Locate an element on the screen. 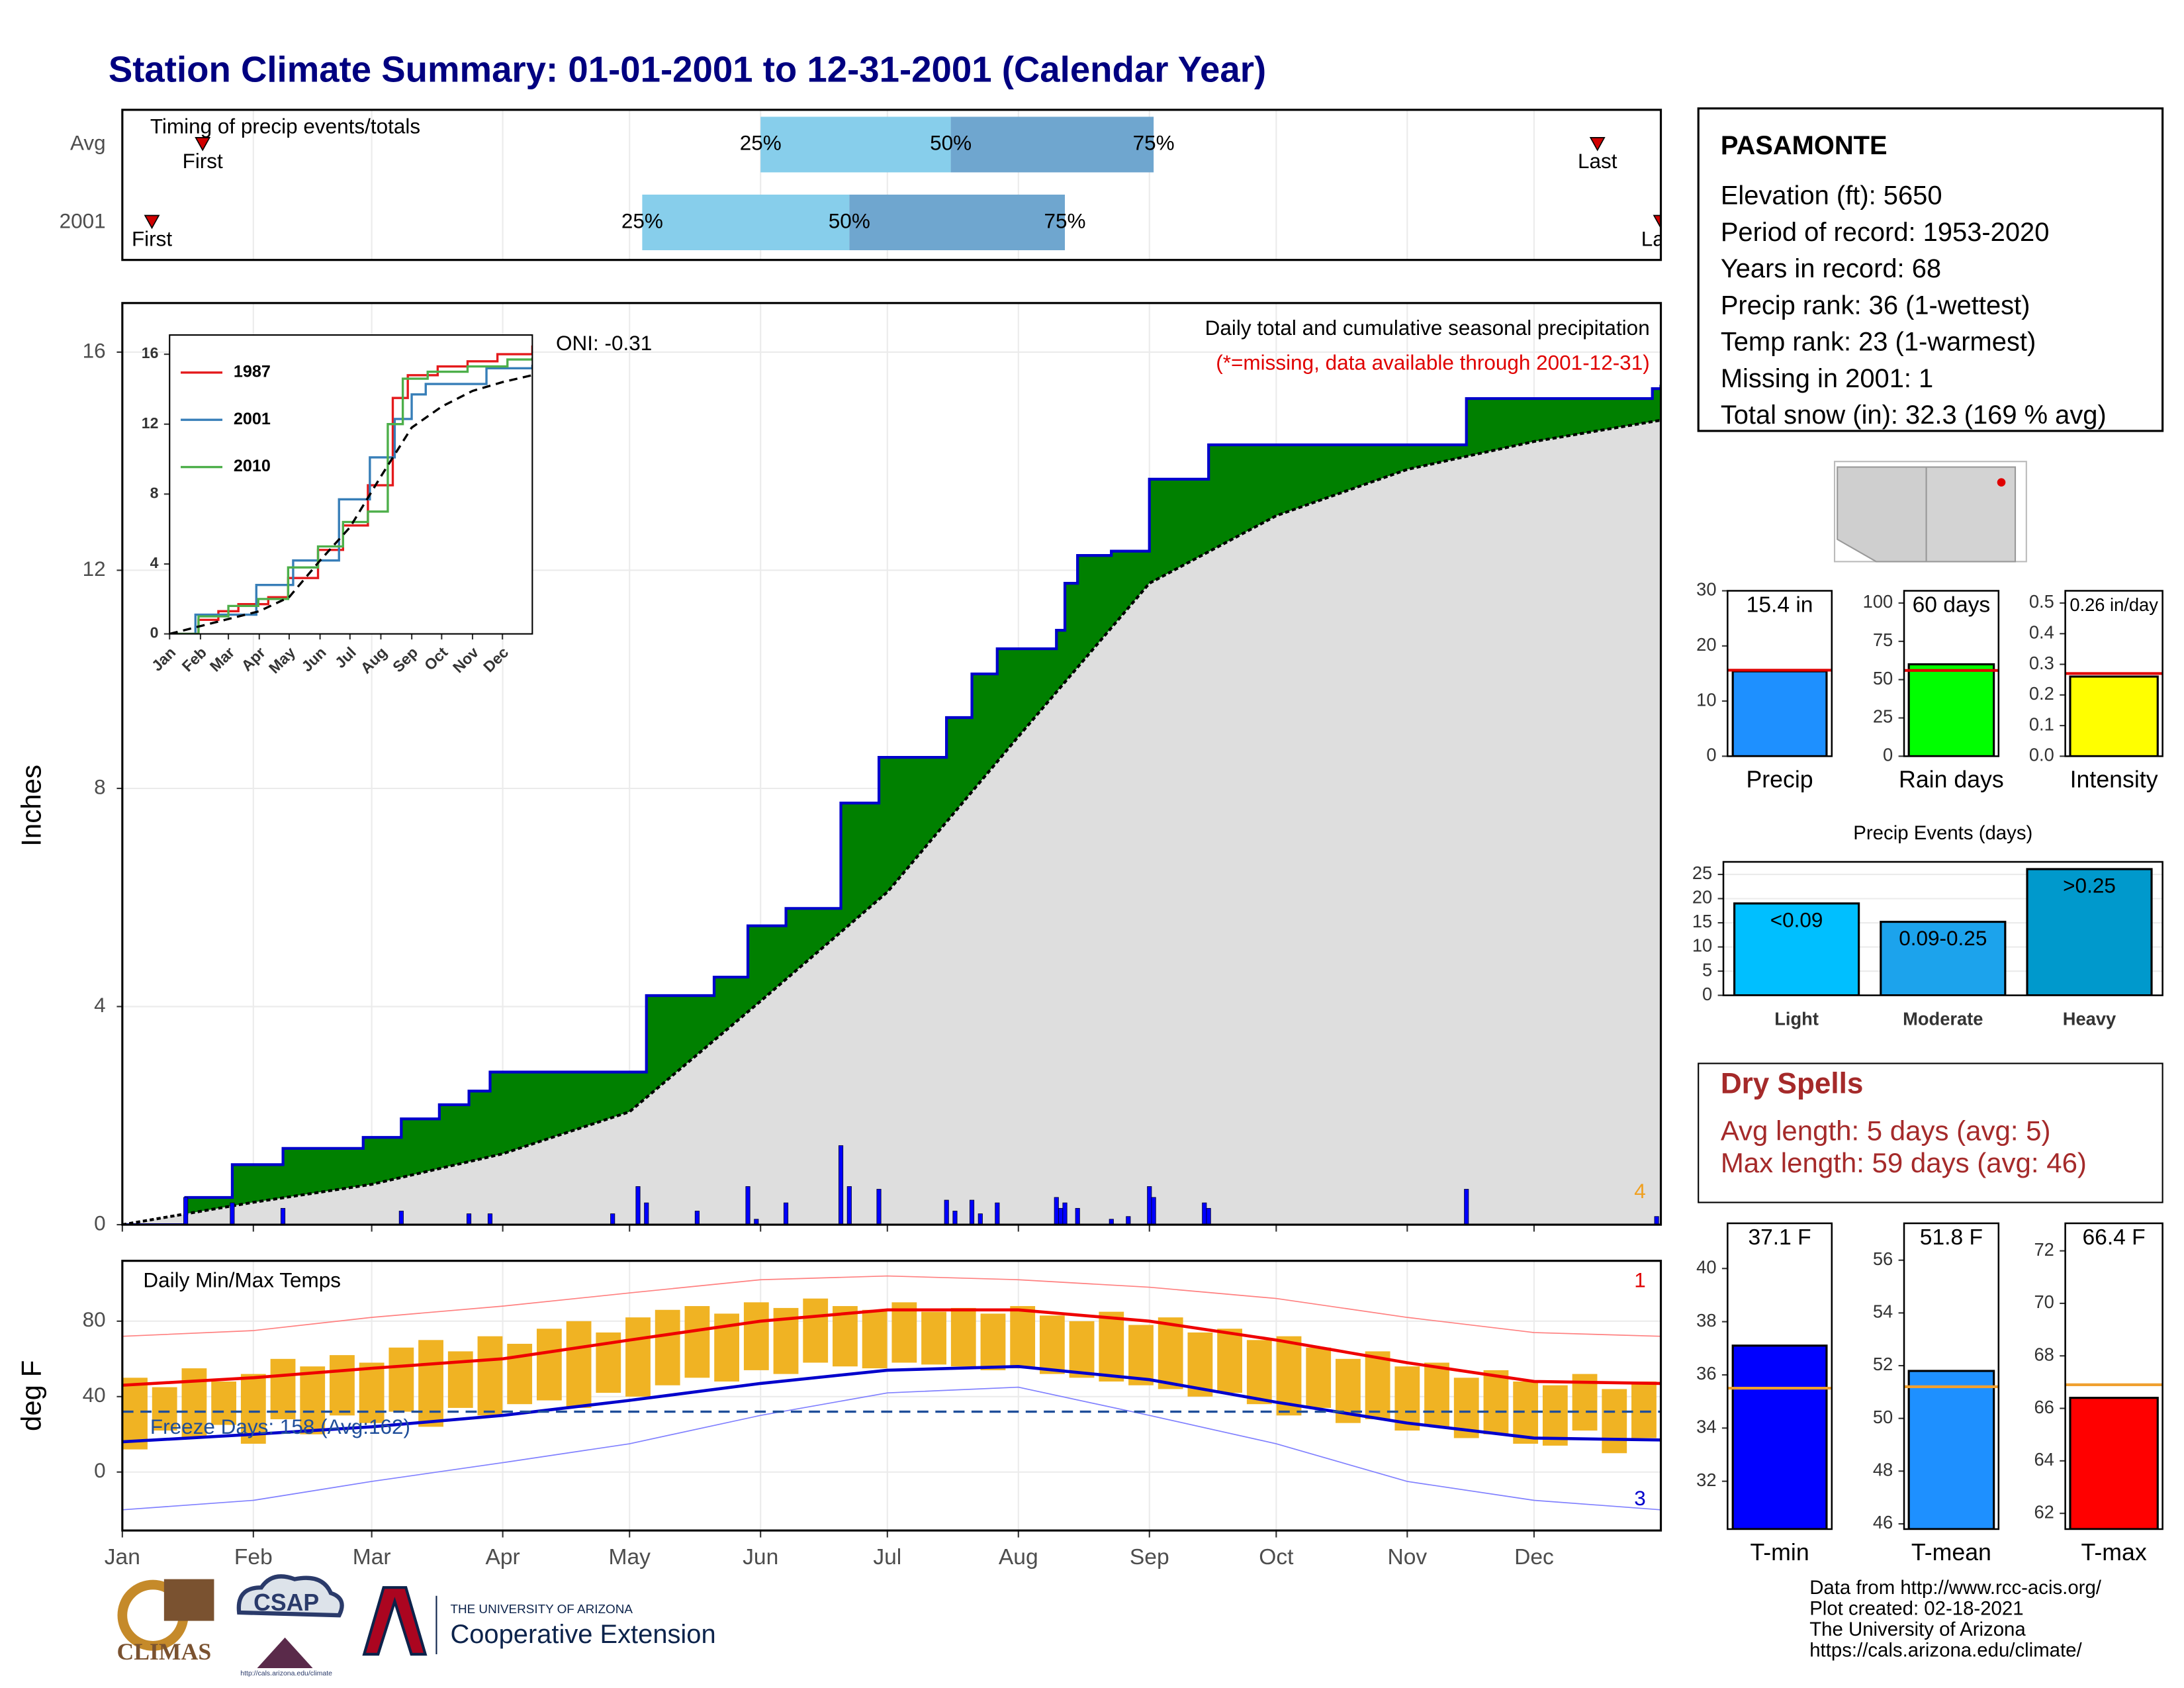 The height and width of the screenshot is (1688, 2184). x-tick-label: Sep is located at coordinates (1149, 1557).